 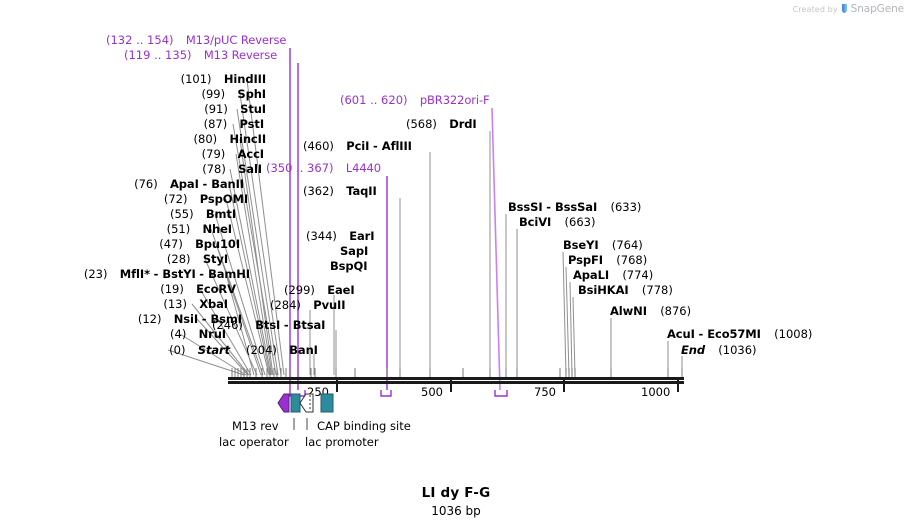 I want to click on snapgene-logo-icon, so click(x=844, y=9).